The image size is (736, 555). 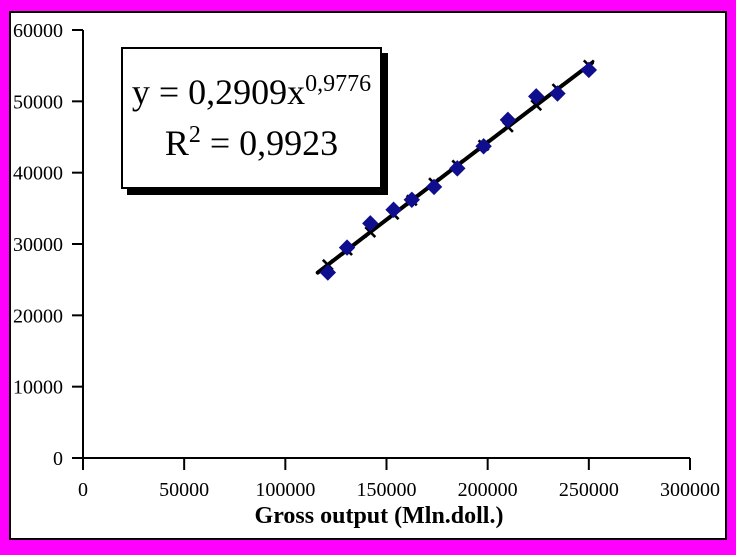 I want to click on x-tick-label: 150000, so click(x=387, y=490).